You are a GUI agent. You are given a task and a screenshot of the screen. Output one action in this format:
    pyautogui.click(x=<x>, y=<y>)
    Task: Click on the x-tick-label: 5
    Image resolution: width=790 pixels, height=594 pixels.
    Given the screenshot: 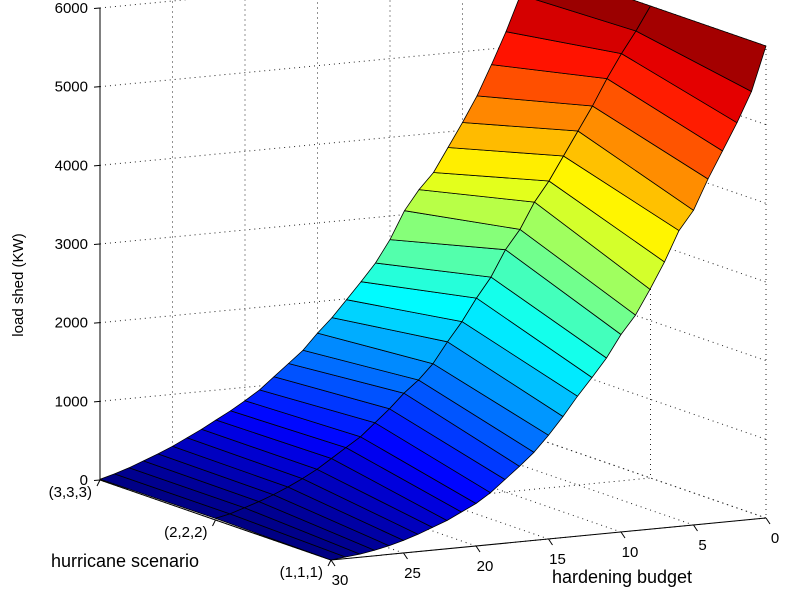 What is the action you would take?
    pyautogui.click(x=702, y=545)
    